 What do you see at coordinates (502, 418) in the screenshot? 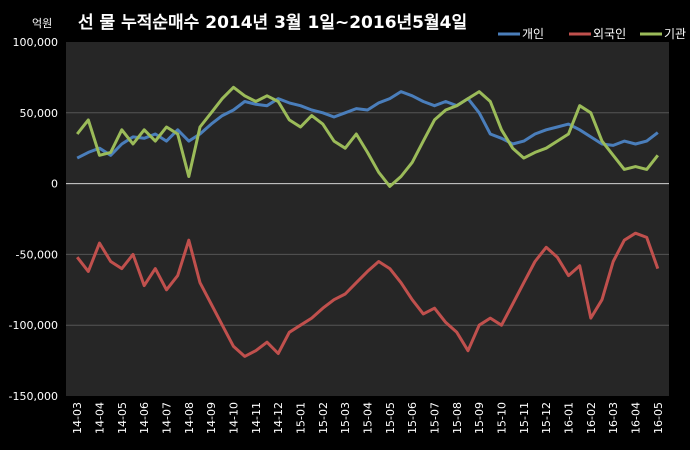
I see `x-tick-label: 15-10` at bounding box center [502, 418].